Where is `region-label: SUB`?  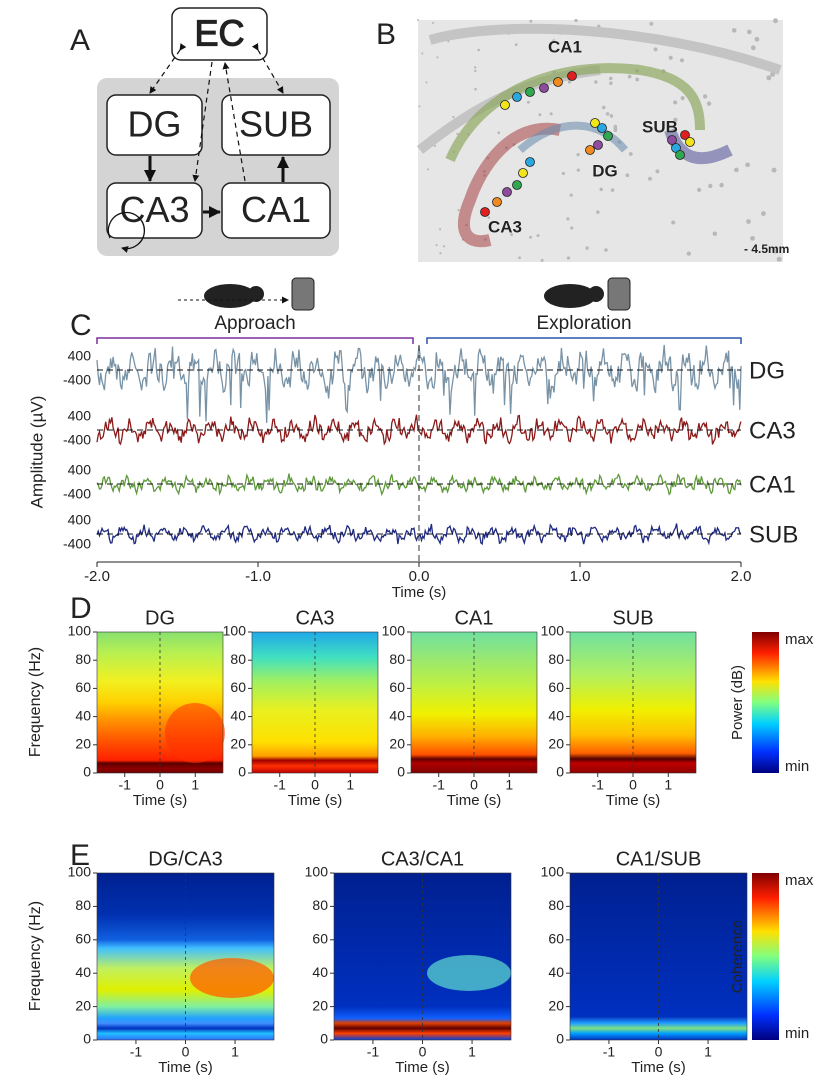
region-label: SUB is located at coordinates (660, 126).